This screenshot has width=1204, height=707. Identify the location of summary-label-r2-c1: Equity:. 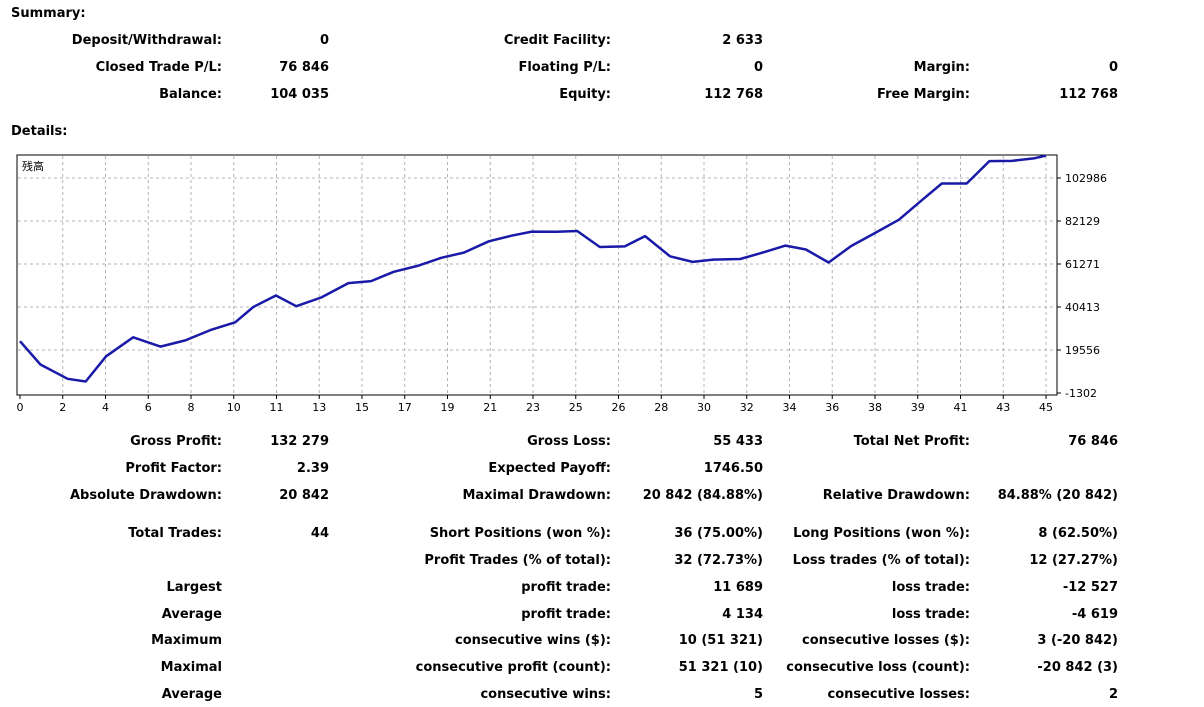
(585, 94).